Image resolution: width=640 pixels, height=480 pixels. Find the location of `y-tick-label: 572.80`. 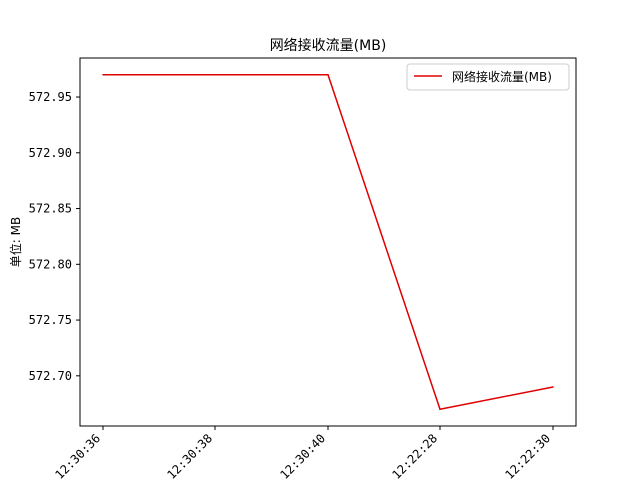

y-tick-label: 572.80 is located at coordinates (50, 264).